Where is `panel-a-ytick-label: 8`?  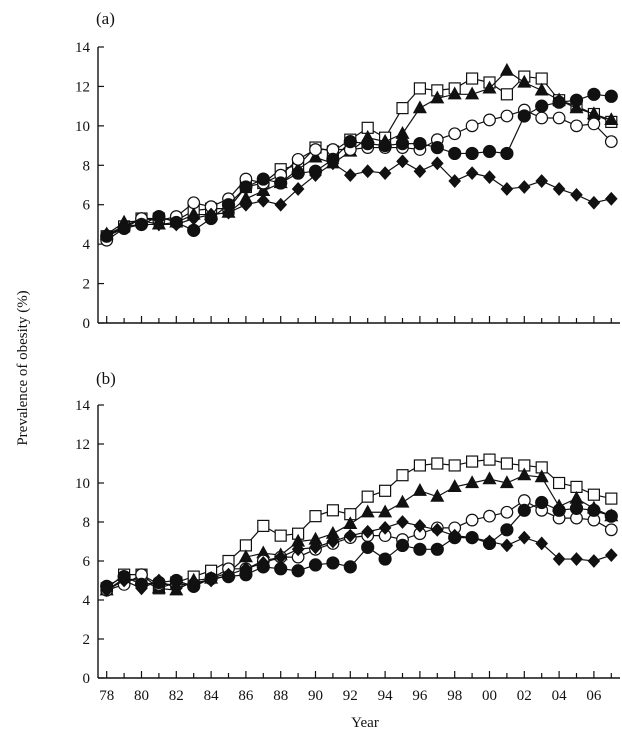
panel-a-ytick-label: 8 is located at coordinates (87, 166).